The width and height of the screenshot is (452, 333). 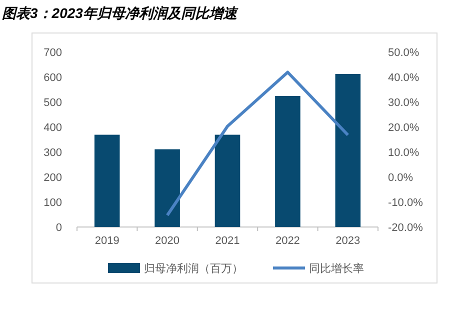 I want to click on y-tick-label: 400, so click(x=53, y=128).